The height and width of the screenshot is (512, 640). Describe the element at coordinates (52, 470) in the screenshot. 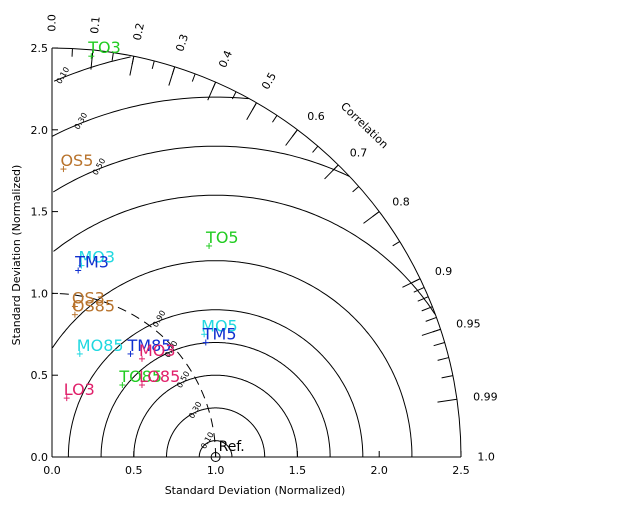

I see `x-tick-label: 0.0` at that location.